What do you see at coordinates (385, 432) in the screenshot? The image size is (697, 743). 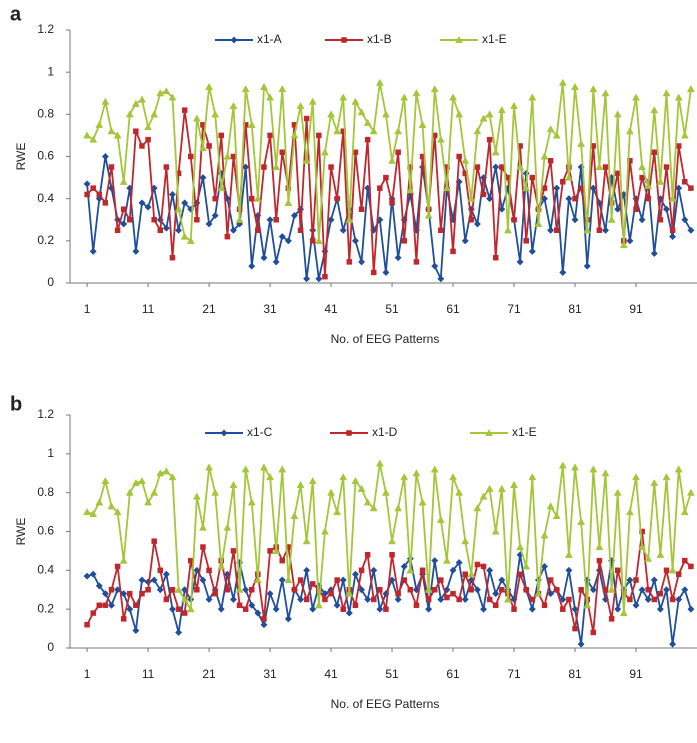 I see `legend-label: x1-D` at bounding box center [385, 432].